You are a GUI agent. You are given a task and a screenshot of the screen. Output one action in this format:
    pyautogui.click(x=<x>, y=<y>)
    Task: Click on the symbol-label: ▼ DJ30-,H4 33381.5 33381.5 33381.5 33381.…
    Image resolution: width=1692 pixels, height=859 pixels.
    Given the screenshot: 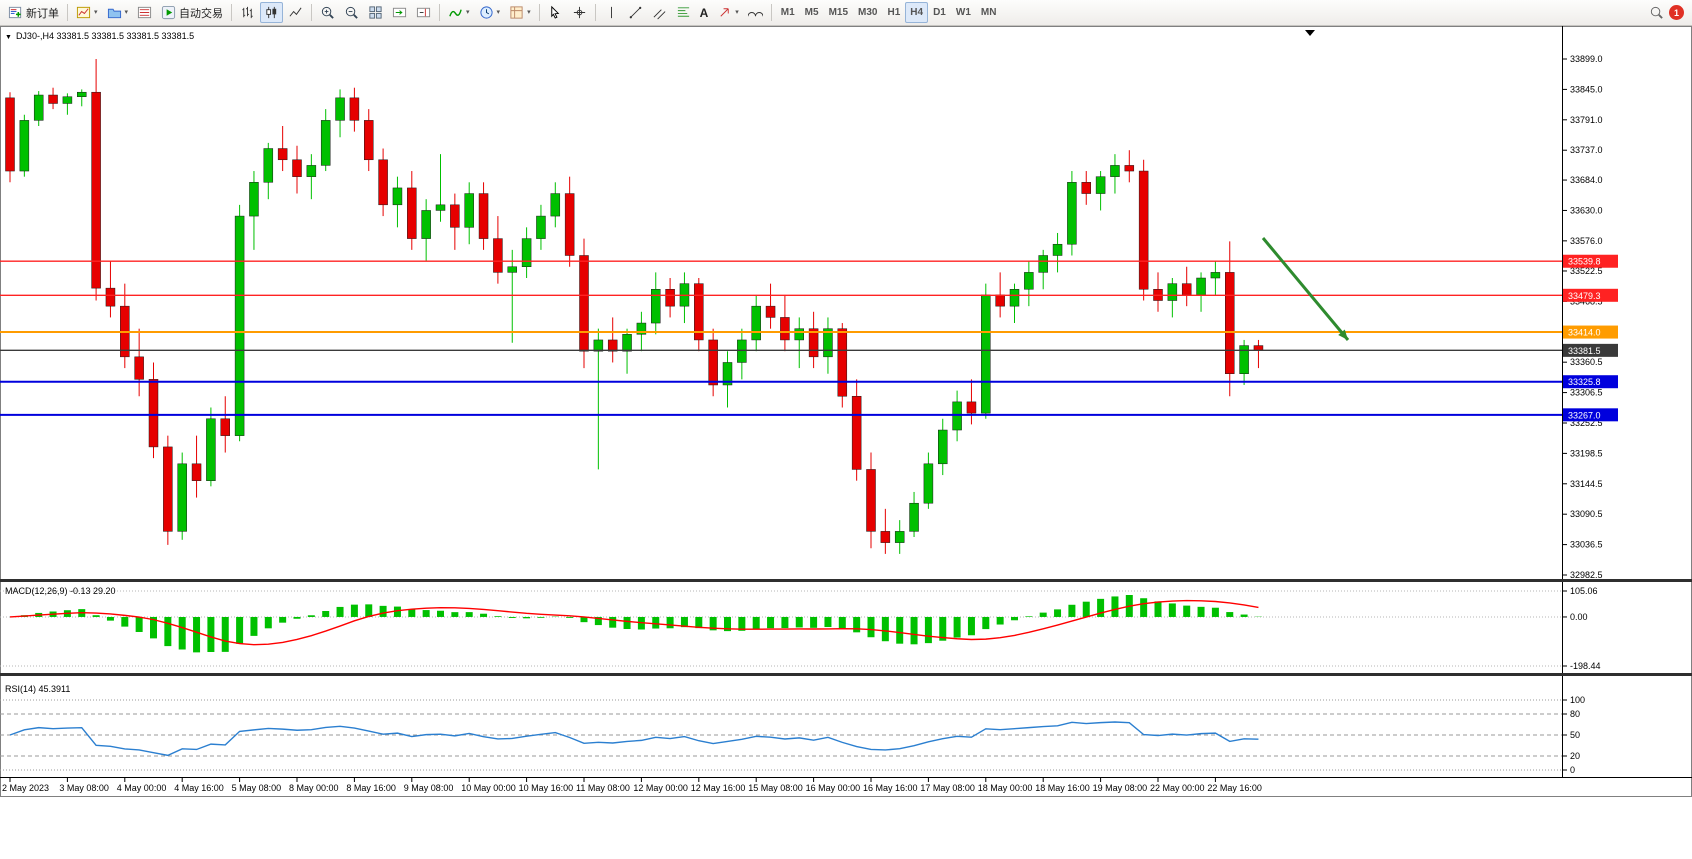 What is the action you would take?
    pyautogui.click(x=100, y=36)
    